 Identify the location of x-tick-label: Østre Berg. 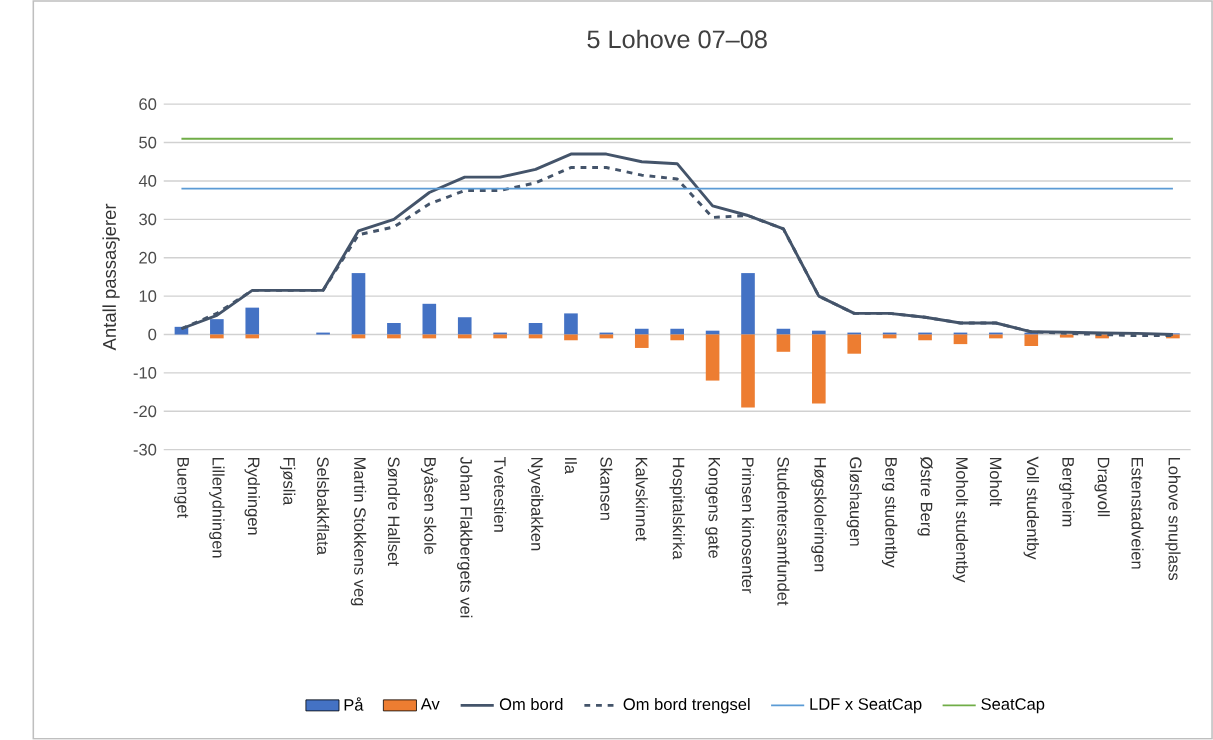
(925, 496).